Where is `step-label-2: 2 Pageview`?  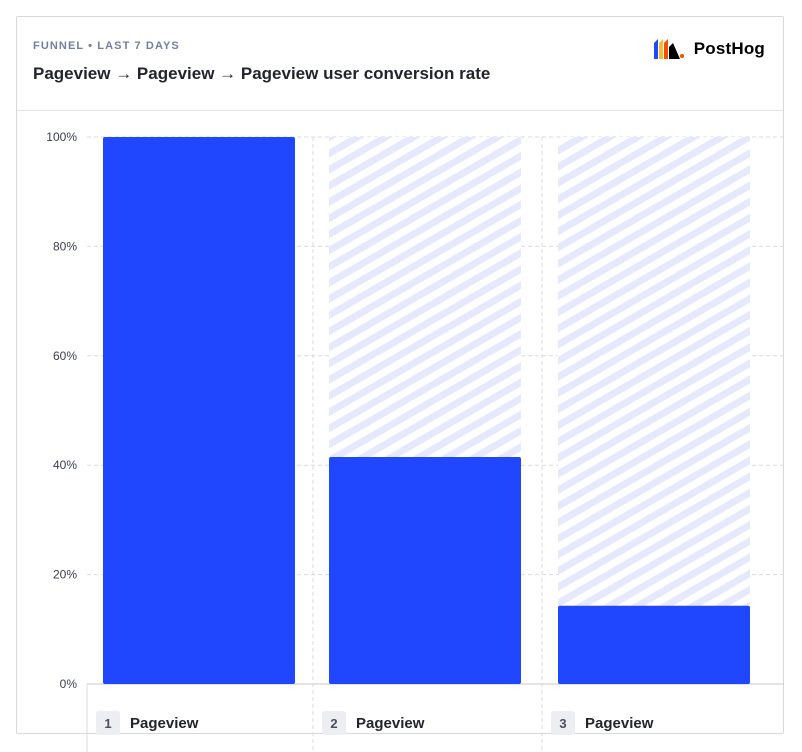 step-label-2: 2 Pageview is located at coordinates (373, 723).